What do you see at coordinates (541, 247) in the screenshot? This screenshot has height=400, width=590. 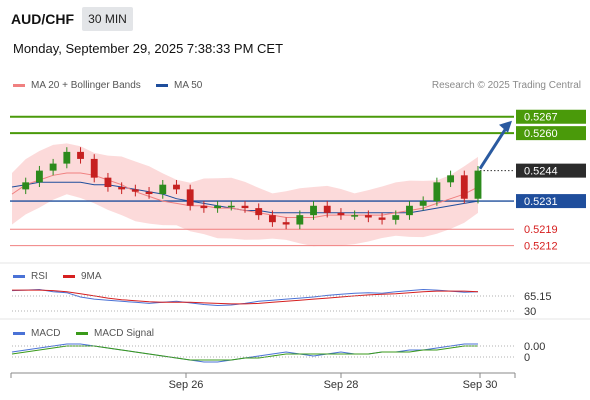 I see `support-price-label: 0.5212` at bounding box center [541, 247].